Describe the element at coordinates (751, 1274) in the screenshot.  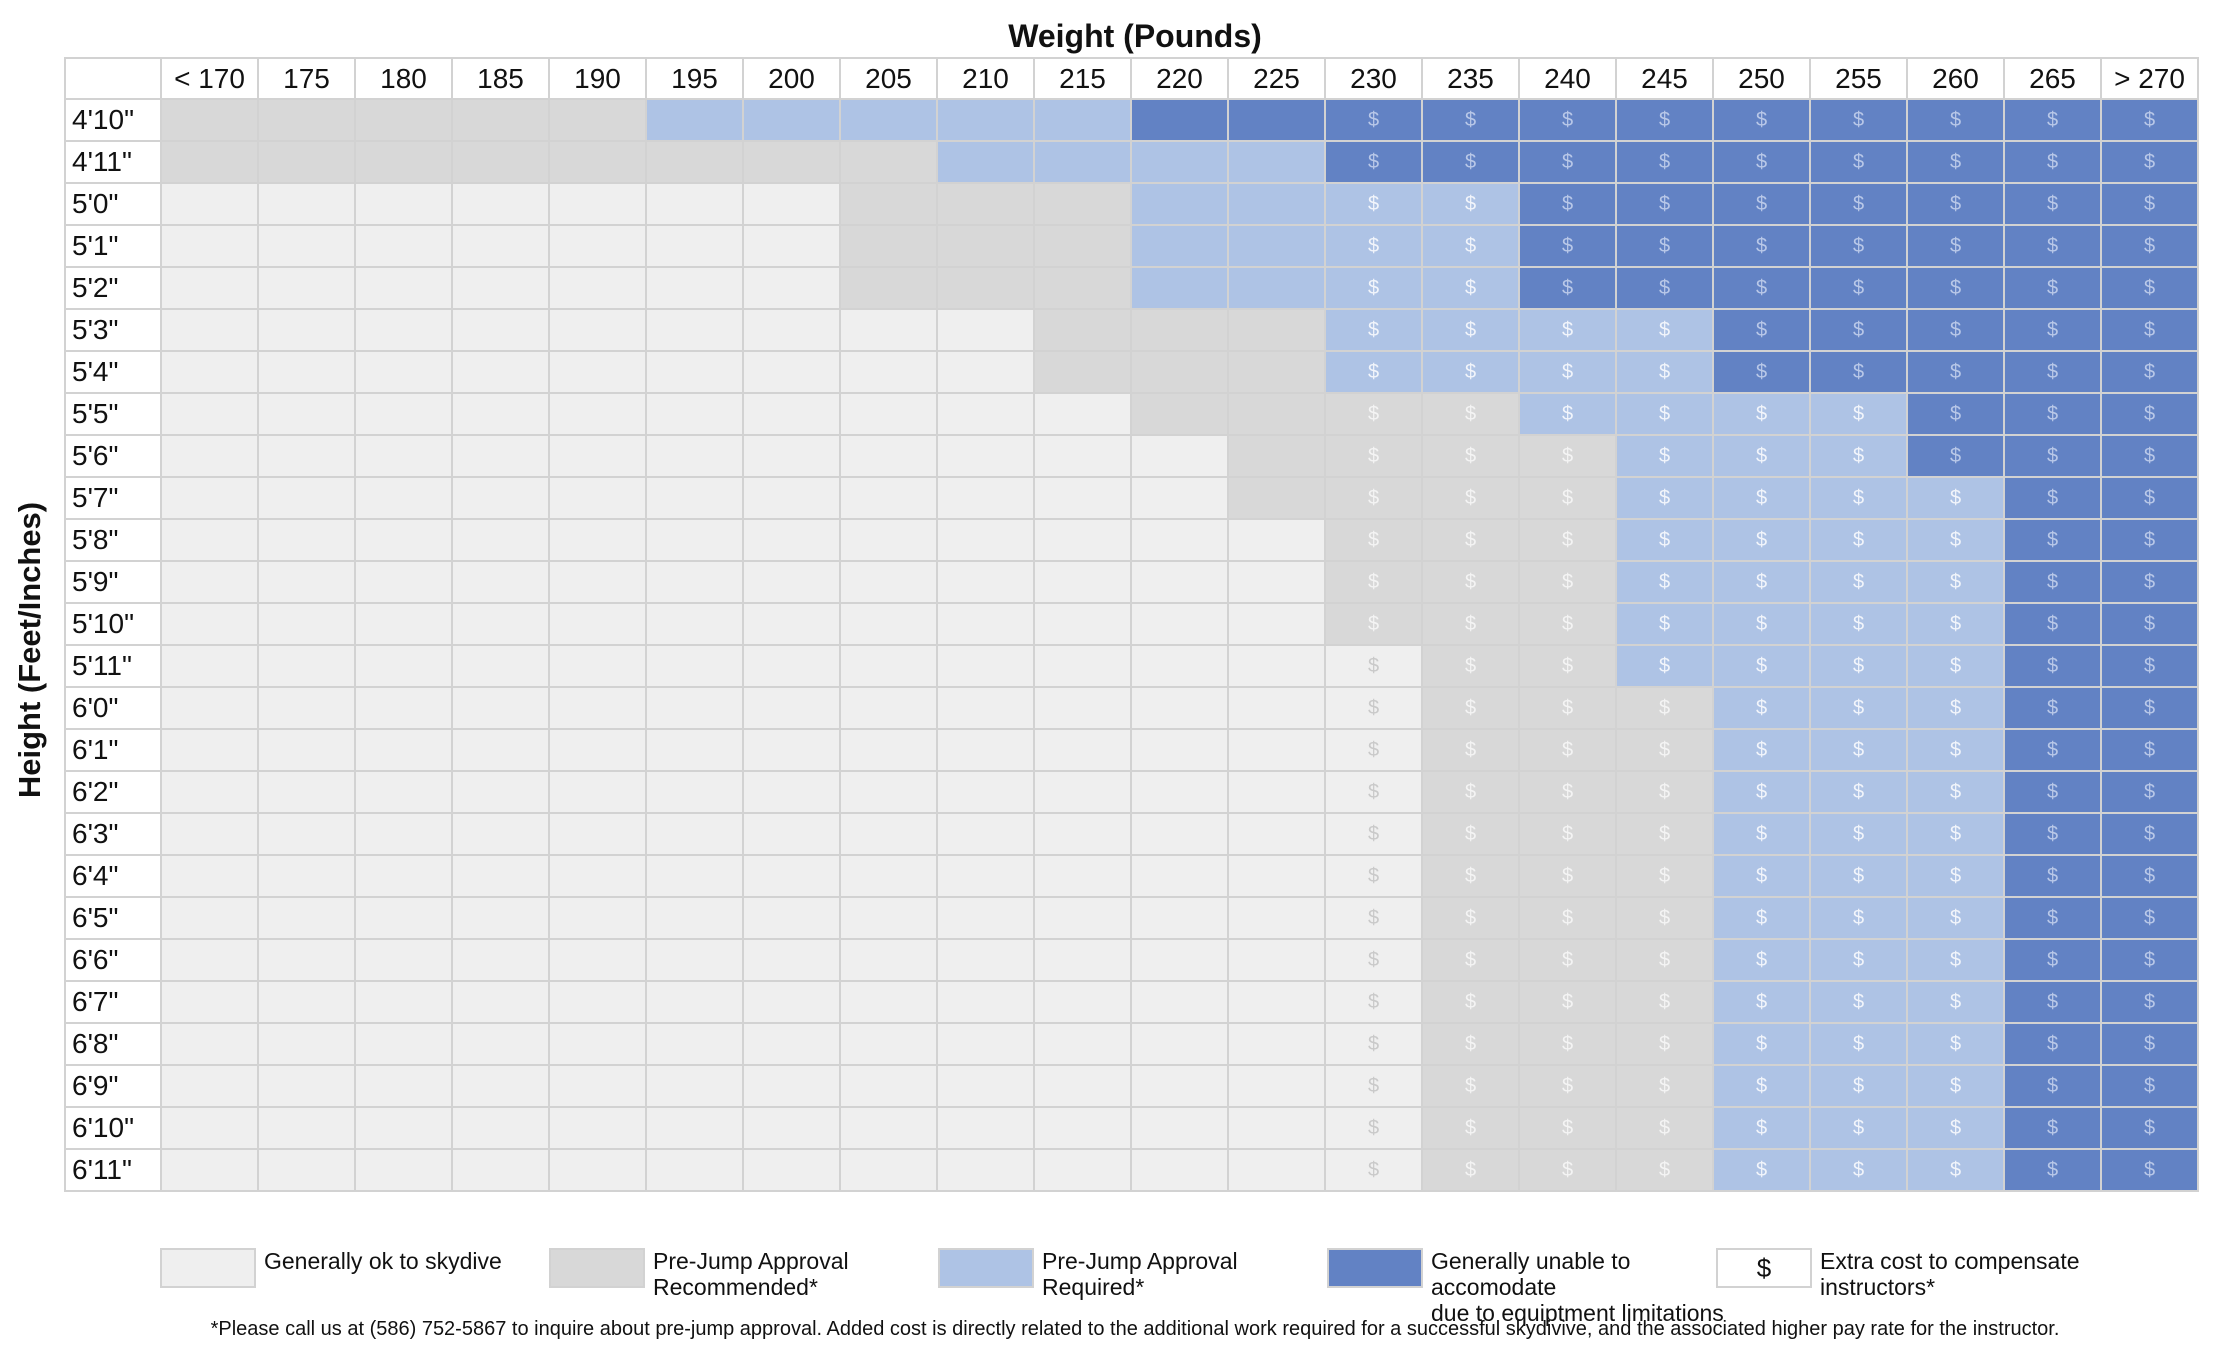
I see `legend-label: Pre-Jump Approval Recommended*` at that location.